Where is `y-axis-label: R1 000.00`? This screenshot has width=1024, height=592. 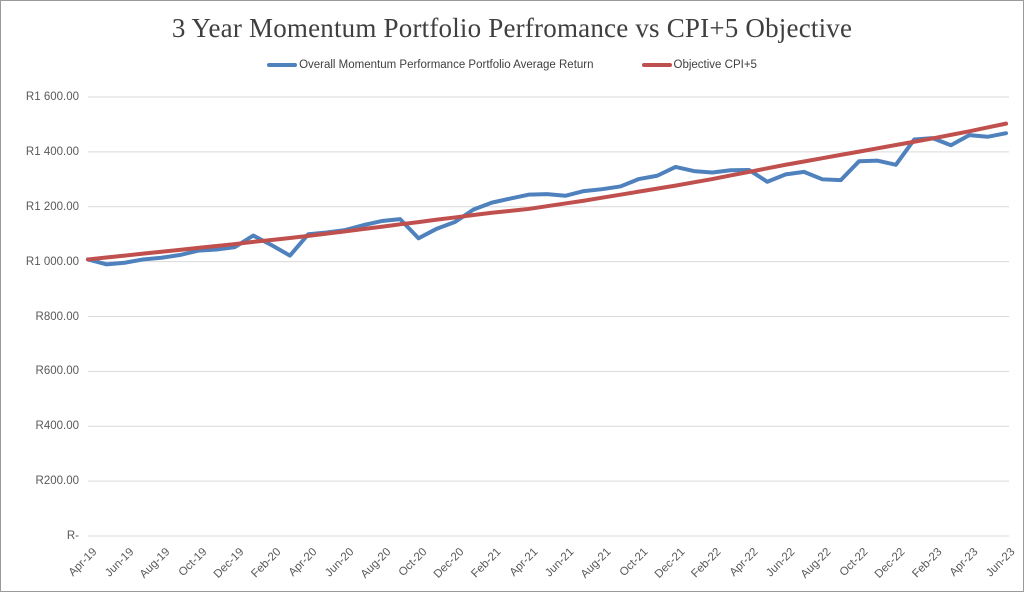
y-axis-label: R1 000.00 is located at coordinates (52, 261).